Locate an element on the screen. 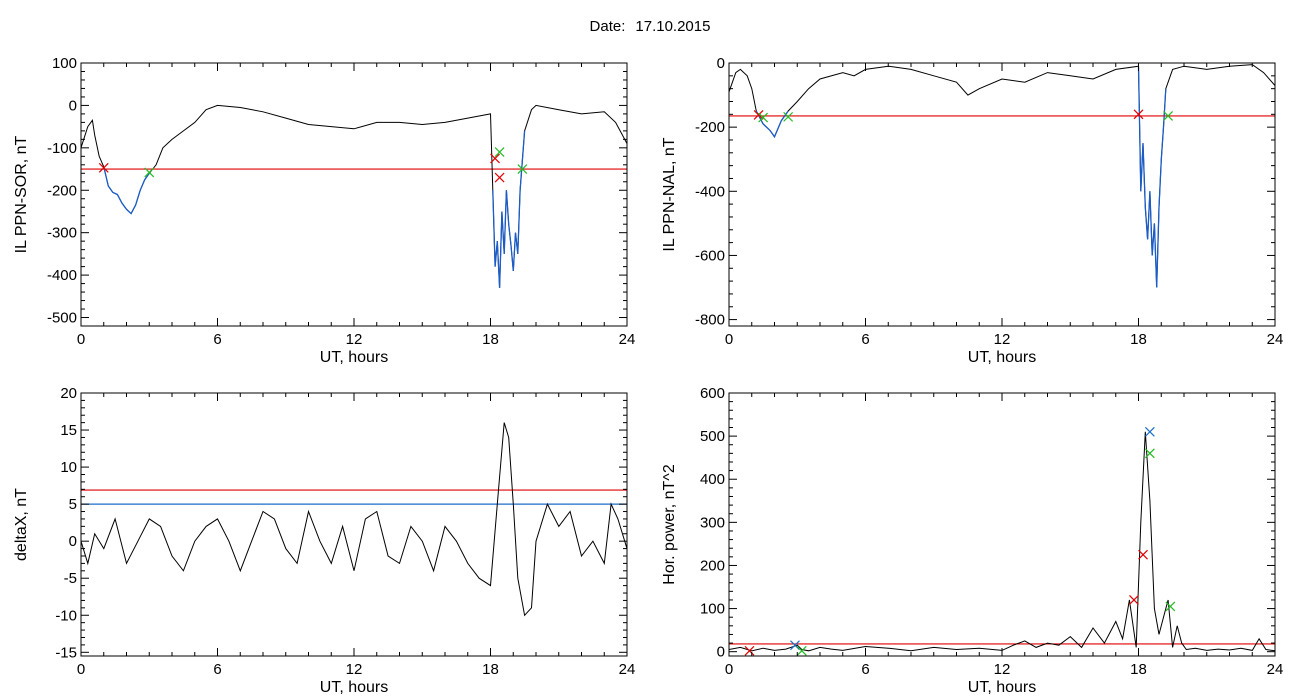 This screenshot has width=1300, height=700. y-axis-label: IL PPN-SOR, nT is located at coordinates (21, 194).